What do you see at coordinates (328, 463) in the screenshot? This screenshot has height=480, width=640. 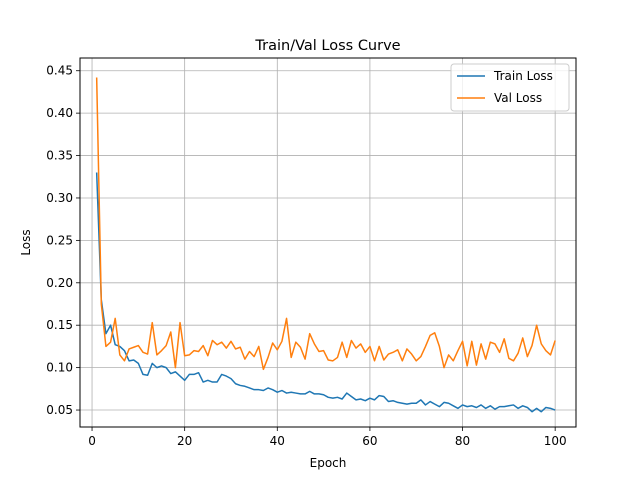 I see `x-axis-label: Epoch` at bounding box center [328, 463].